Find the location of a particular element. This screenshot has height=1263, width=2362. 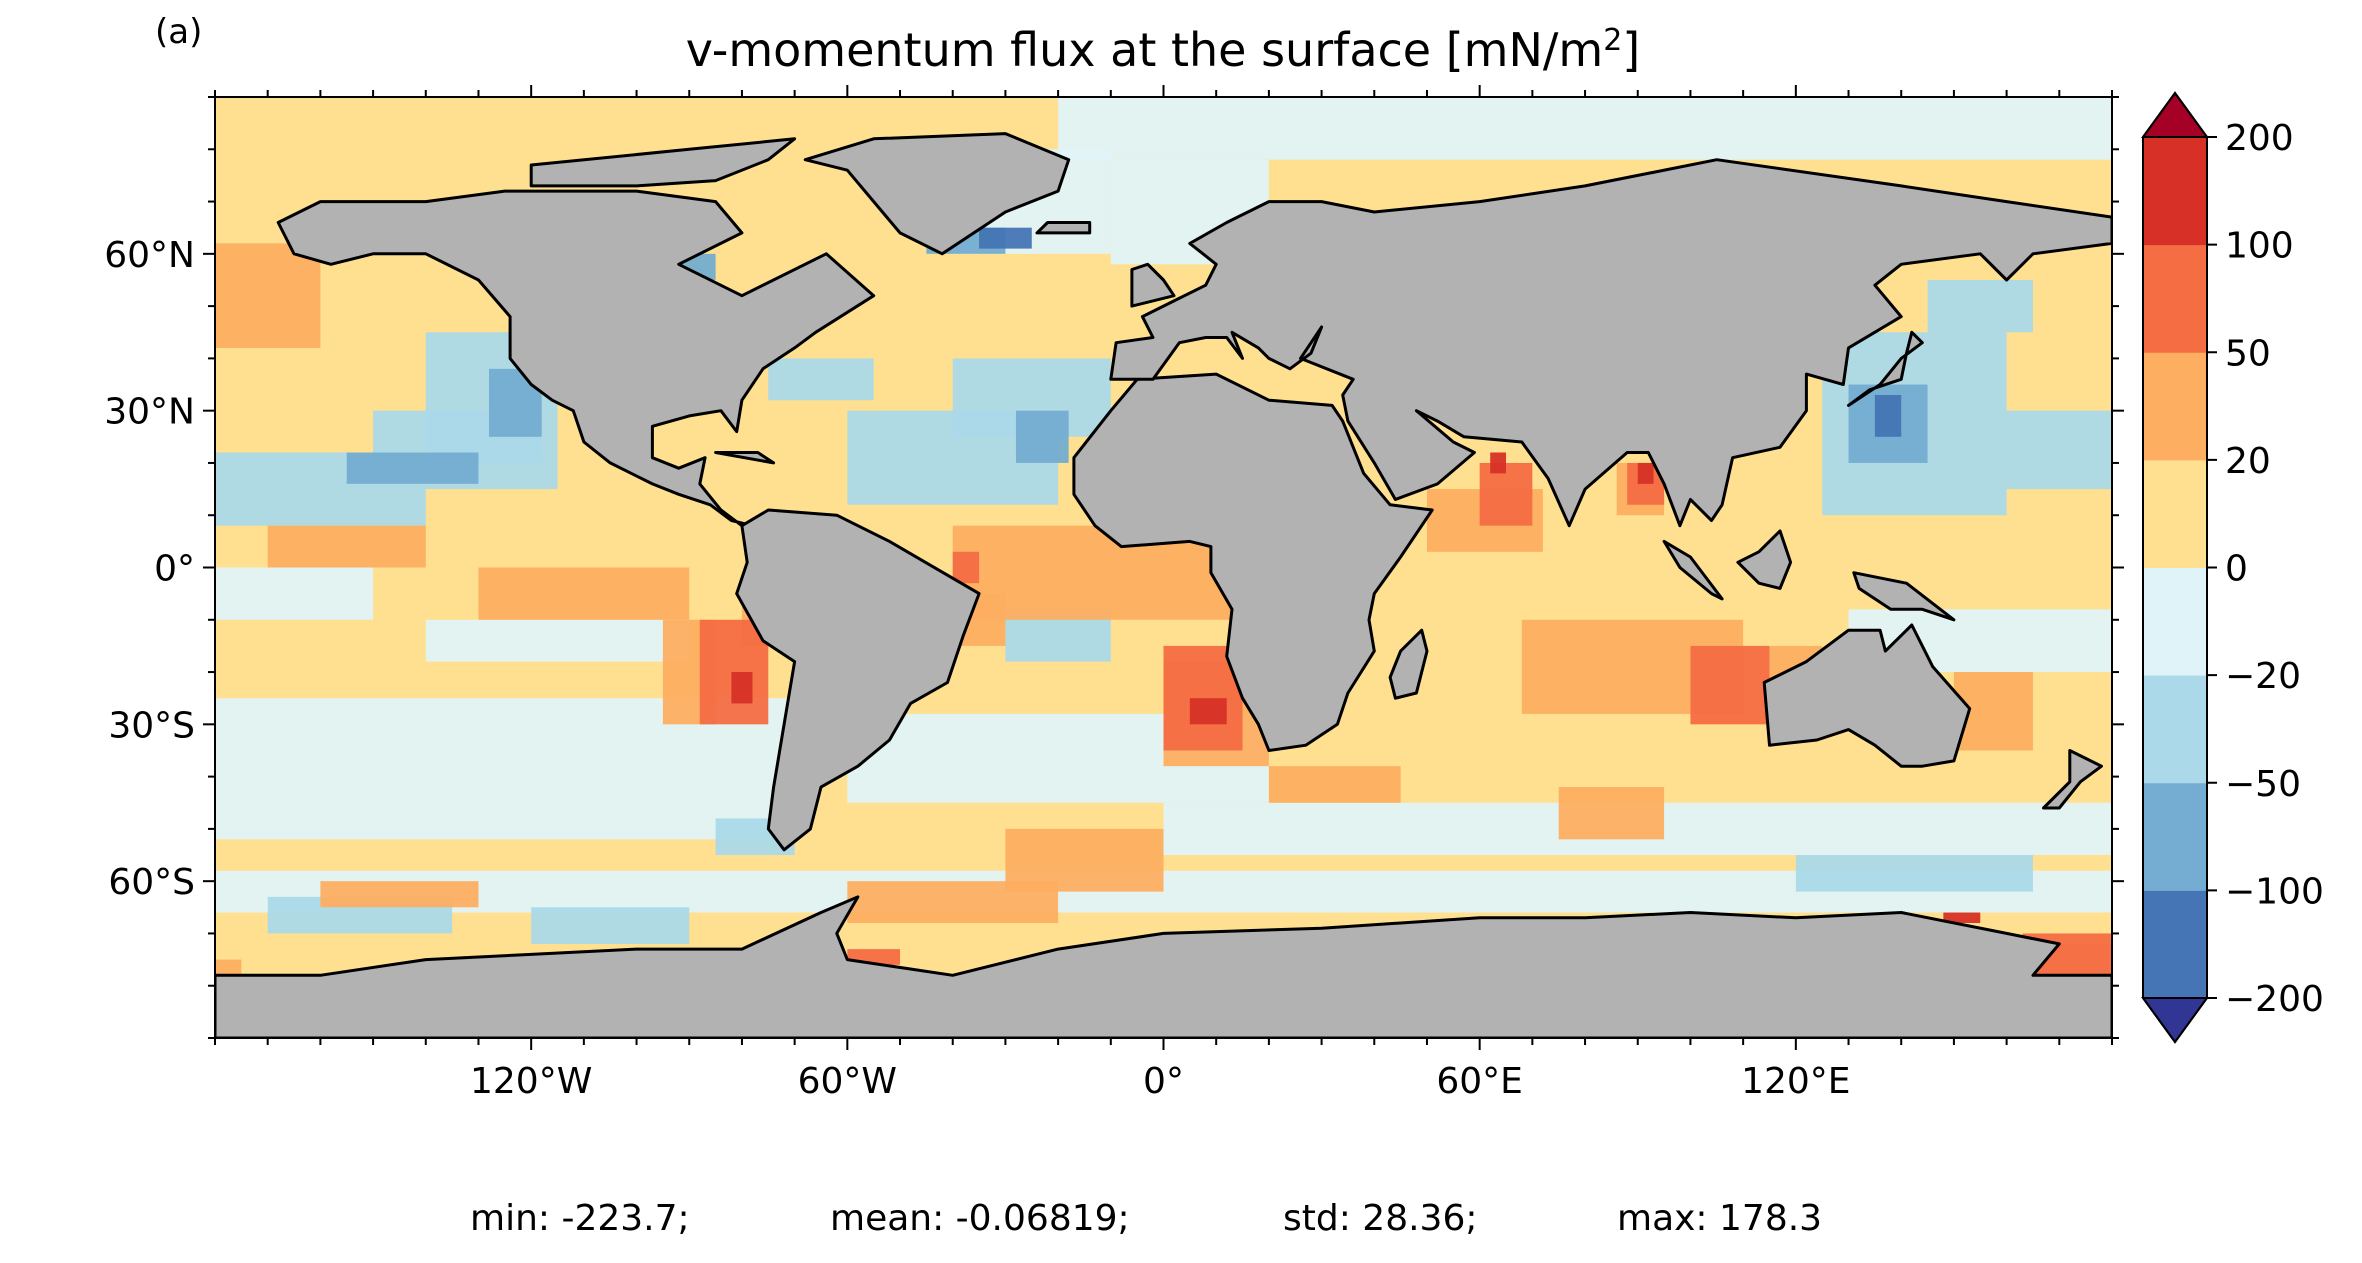

stat-std: std: 28.36; is located at coordinates (1380, 1218).